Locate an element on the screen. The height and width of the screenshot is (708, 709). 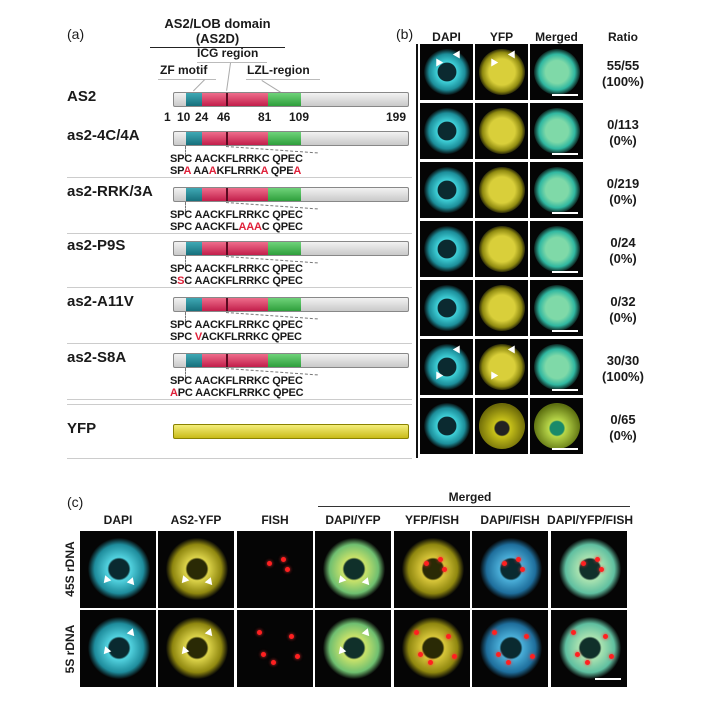
ratio-percent: (100%) is located at coordinates (623, 81).